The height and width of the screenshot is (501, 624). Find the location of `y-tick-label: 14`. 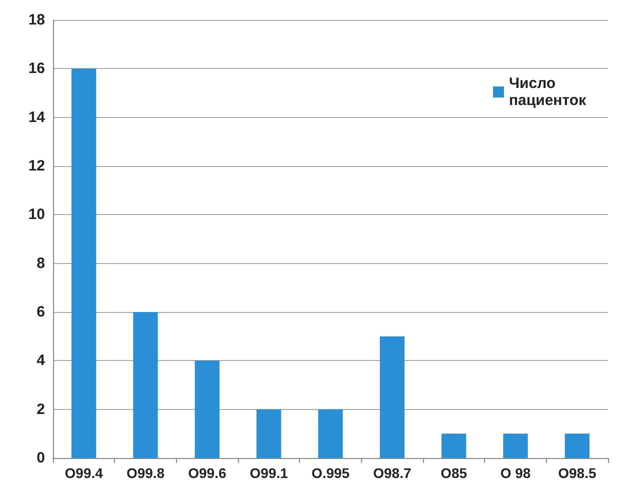

y-tick-label: 14 is located at coordinates (37, 117).